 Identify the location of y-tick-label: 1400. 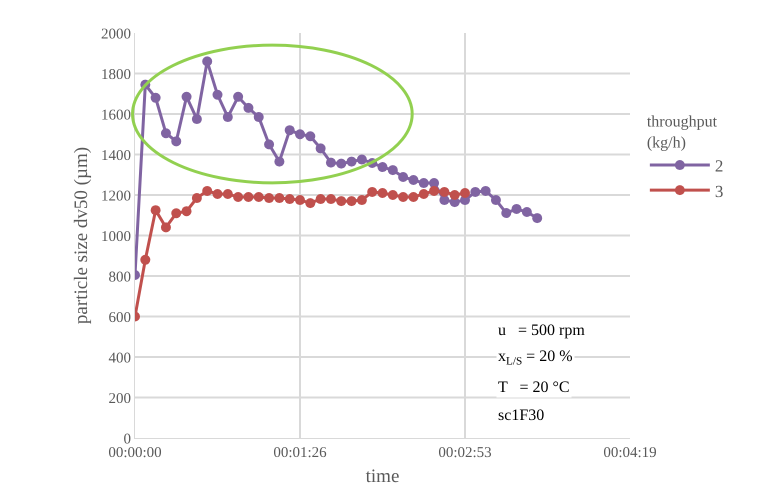
(116, 156).